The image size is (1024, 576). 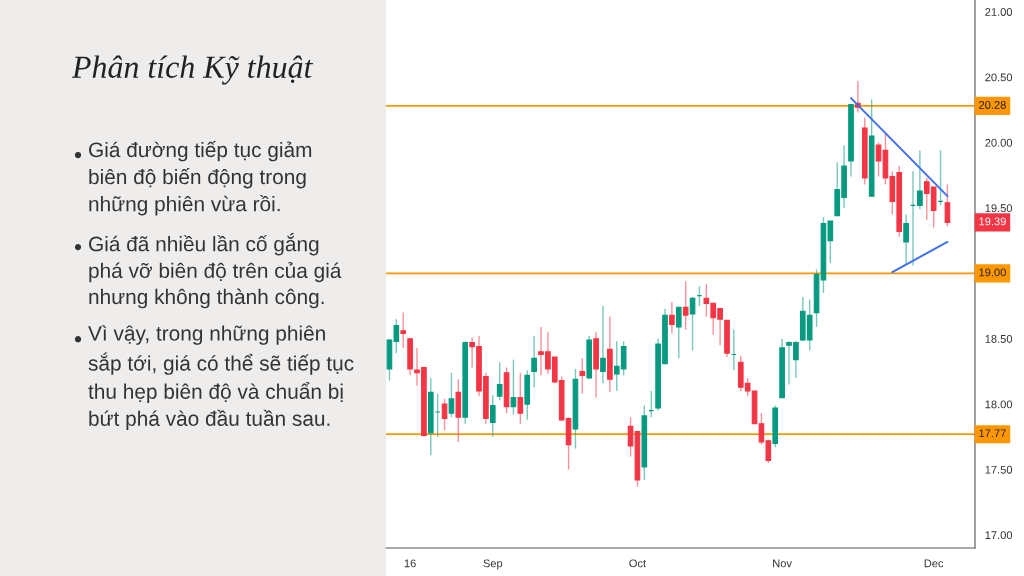 What do you see at coordinates (999, 404) in the screenshot?
I see `y-tick-label: 18.00` at bounding box center [999, 404].